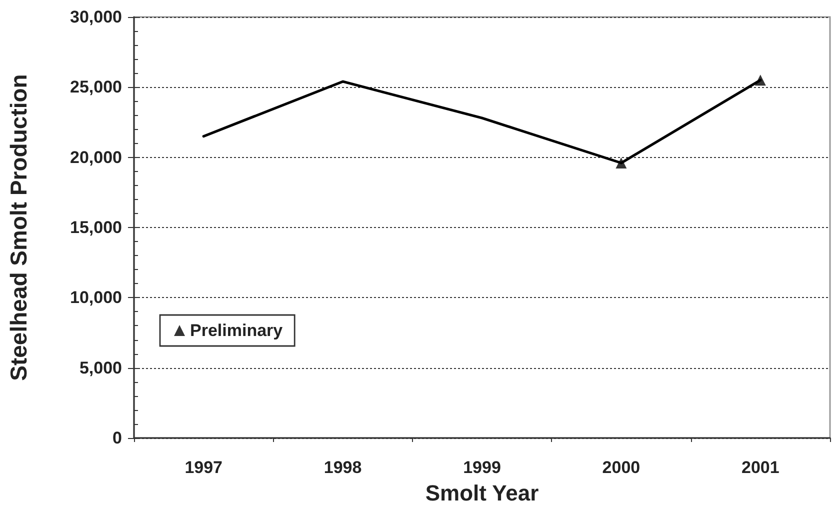 The width and height of the screenshot is (833, 512). I want to click on x-tick-label: 1997, so click(203, 467).